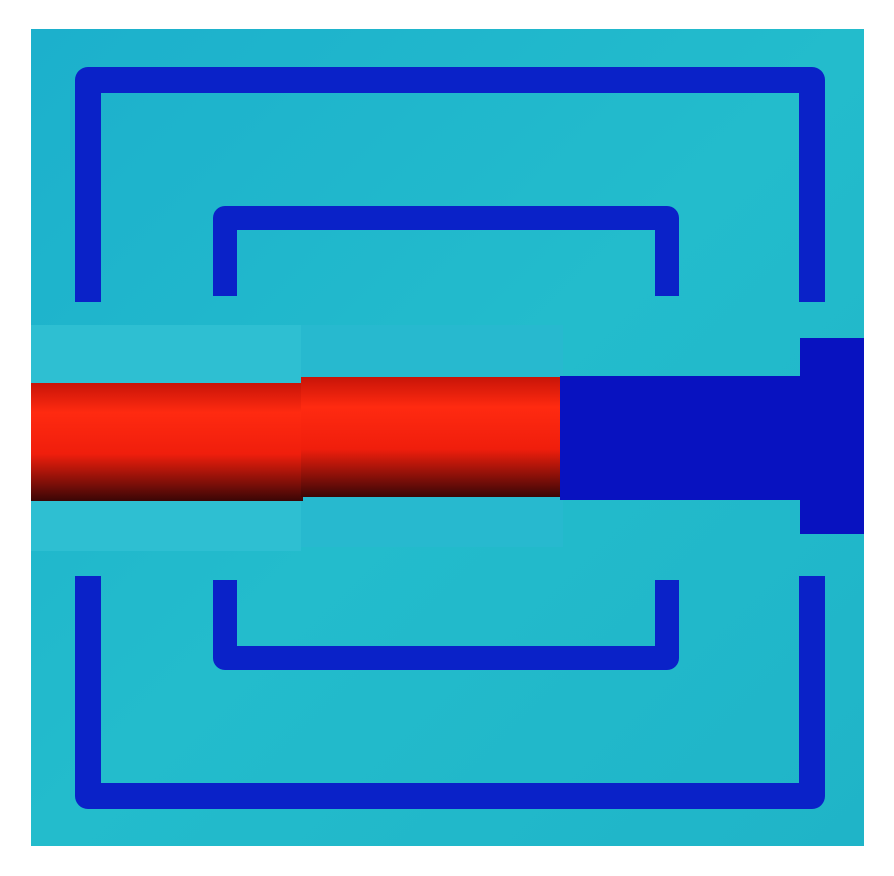 Image resolution: width=894 pixels, height=876 pixels. Describe the element at coordinates (832, 436) in the screenshot. I see `feed-line-cold-port` at that location.